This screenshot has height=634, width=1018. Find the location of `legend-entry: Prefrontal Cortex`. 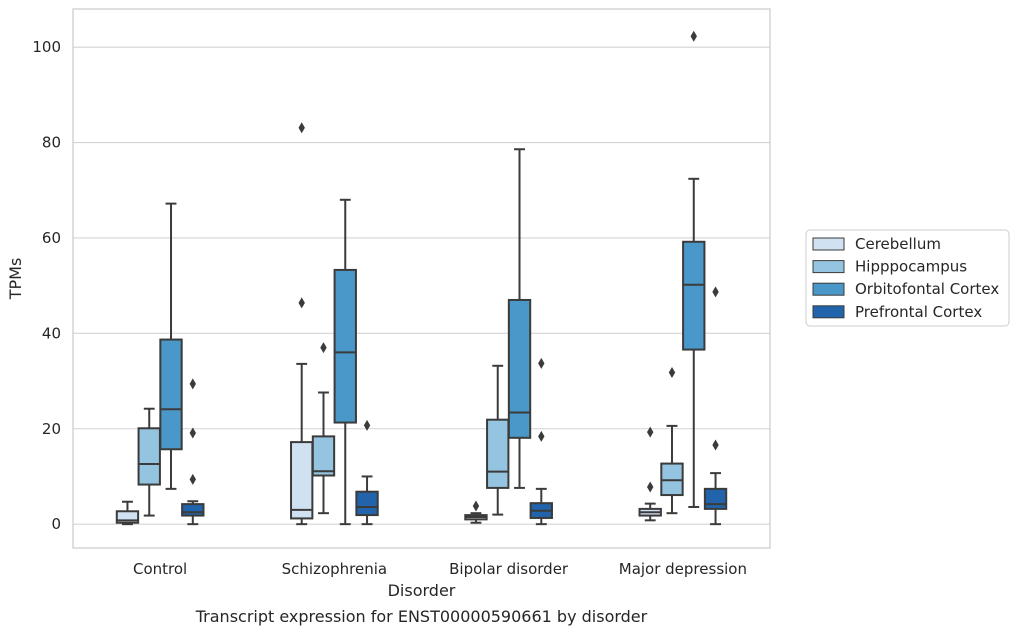

legend-entry: Prefrontal Cortex is located at coordinates (918, 312).